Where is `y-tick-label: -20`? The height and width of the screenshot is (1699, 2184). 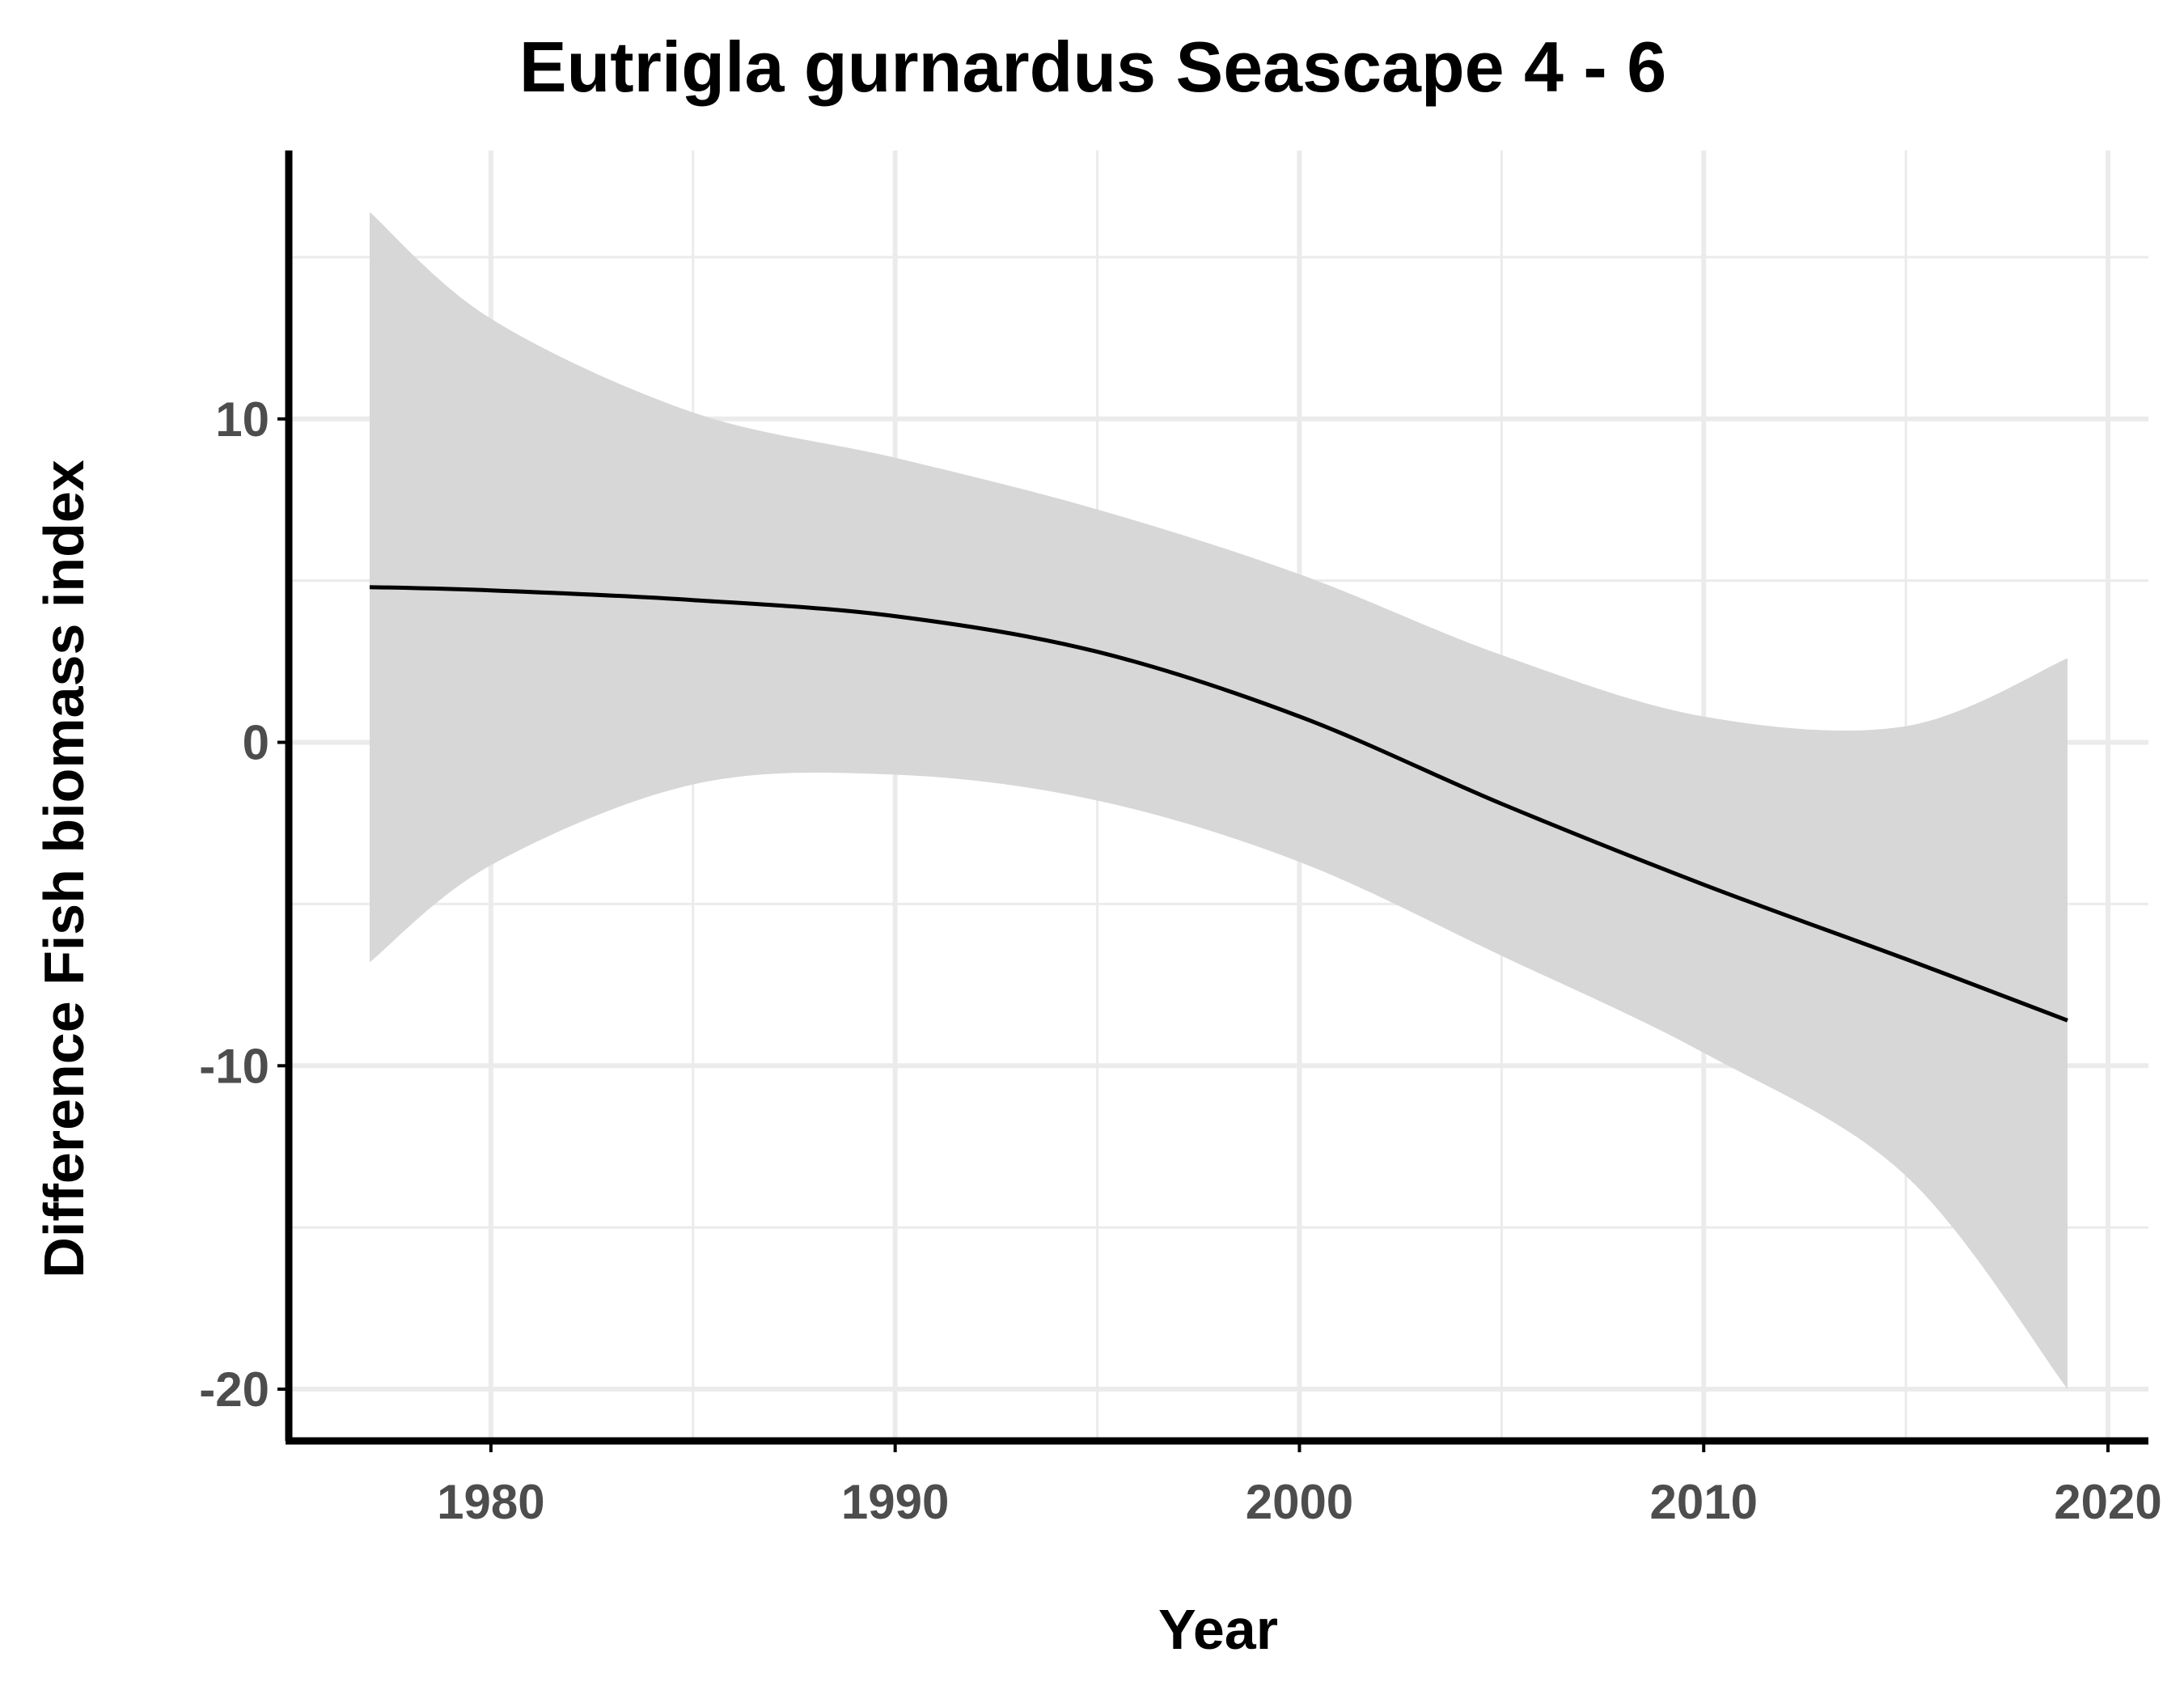
y-tick-label: -20 is located at coordinates (234, 1389).